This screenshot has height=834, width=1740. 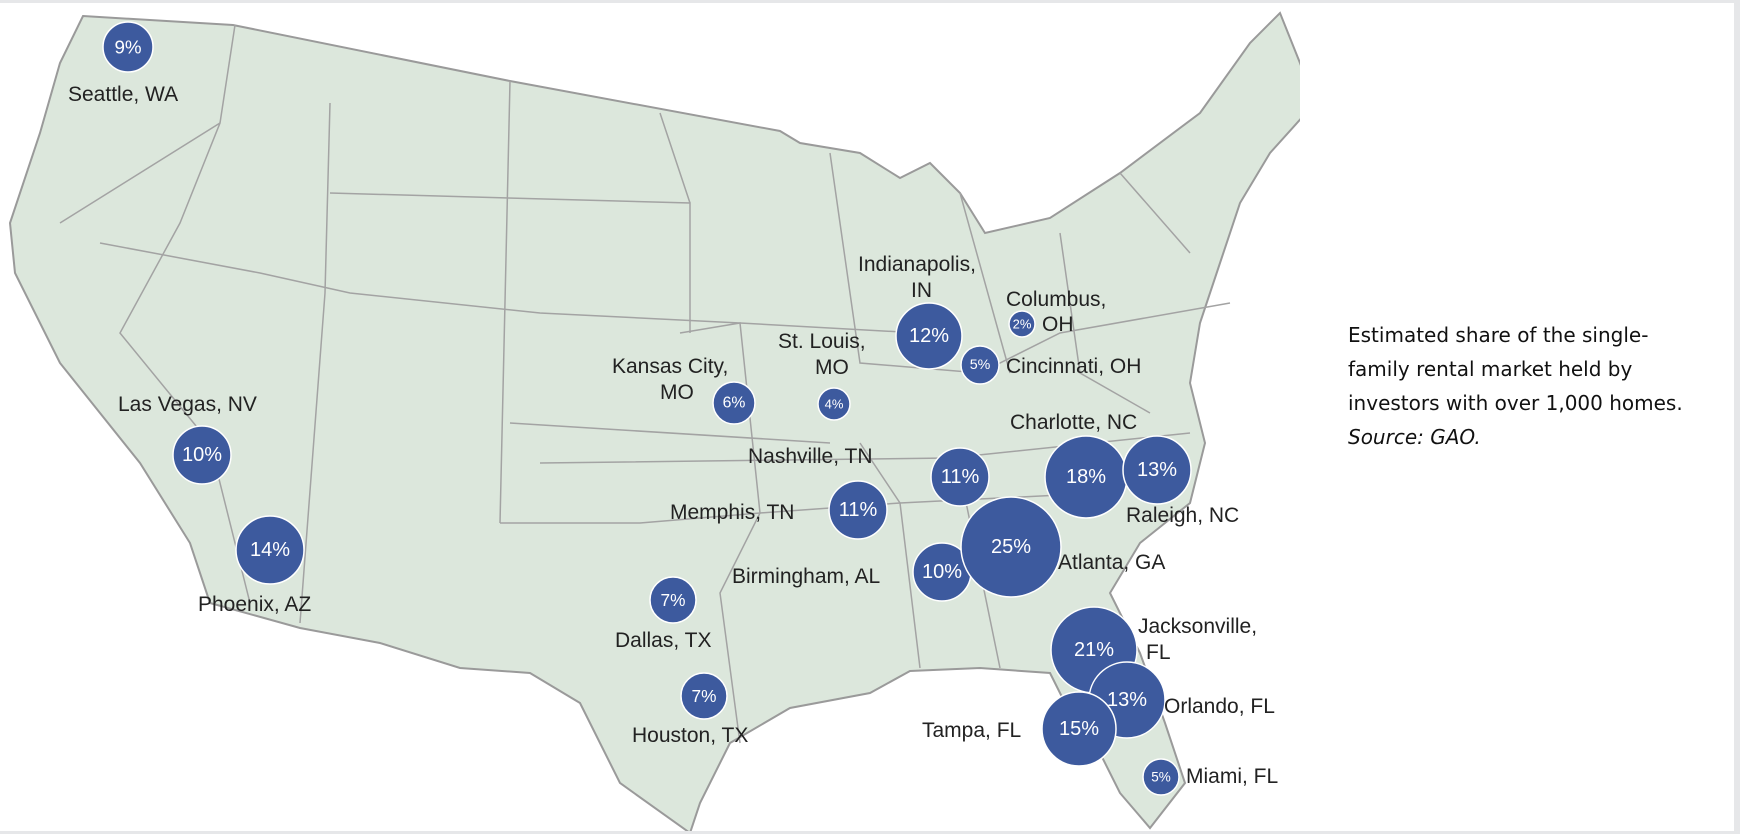 I want to click on city-marker: 25% Atlanta, GA, so click(x=1062, y=547).